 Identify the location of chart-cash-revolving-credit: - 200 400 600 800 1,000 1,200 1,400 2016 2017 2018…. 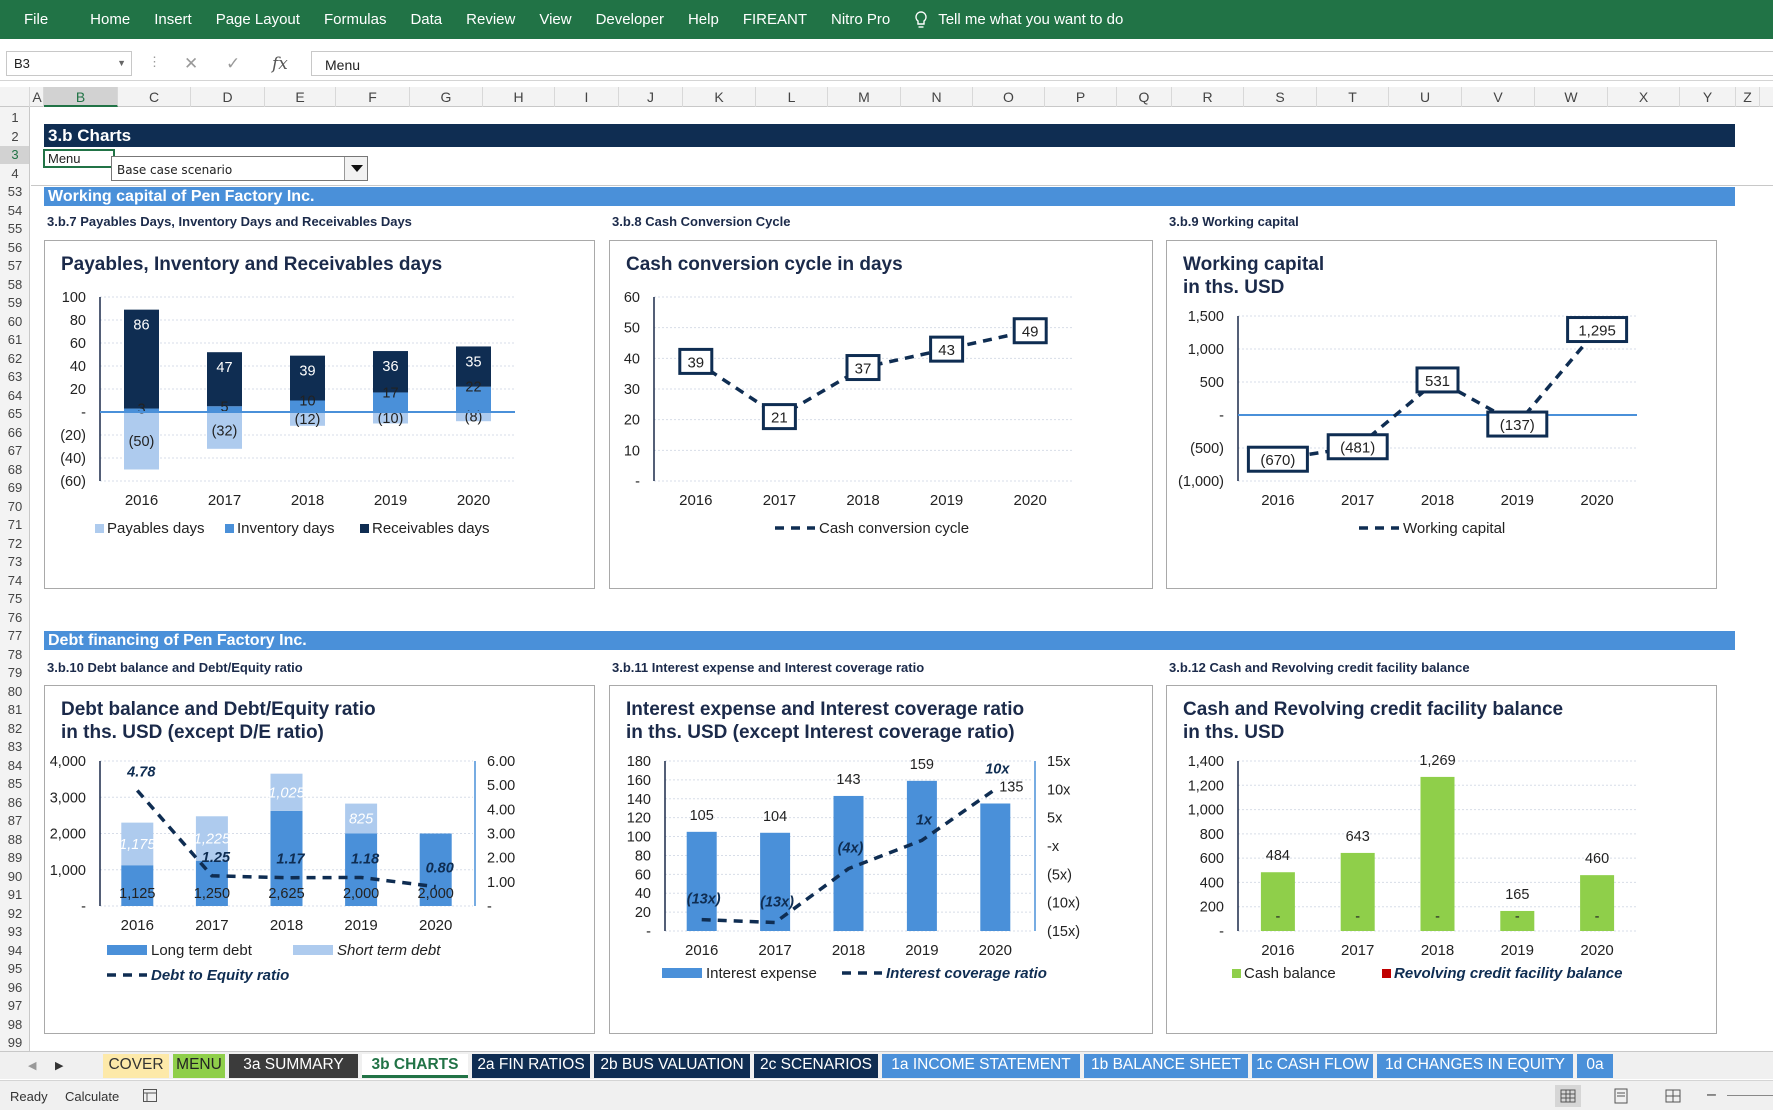
(1441, 859).